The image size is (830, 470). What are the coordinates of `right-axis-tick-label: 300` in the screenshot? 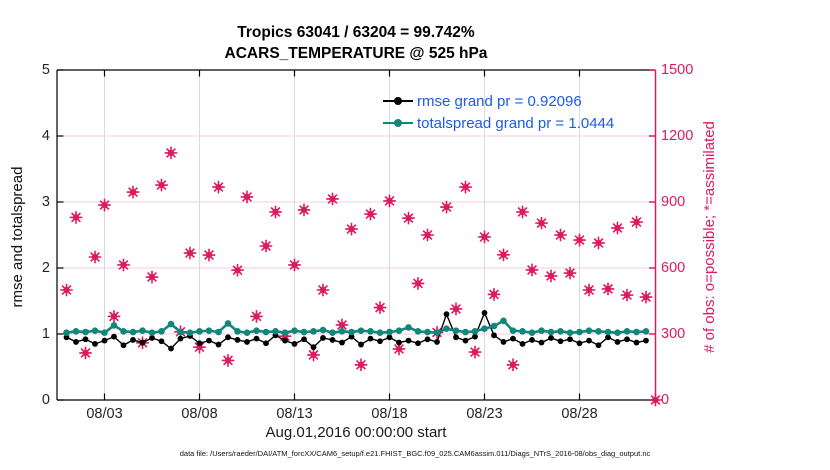 It's located at (673, 334).